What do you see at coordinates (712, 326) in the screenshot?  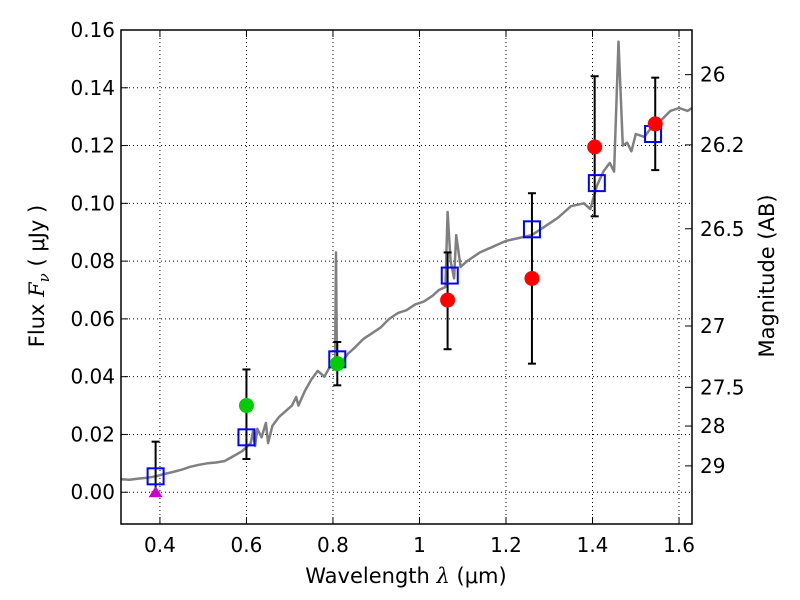 I see `magnitude-tick-label: 27` at bounding box center [712, 326].